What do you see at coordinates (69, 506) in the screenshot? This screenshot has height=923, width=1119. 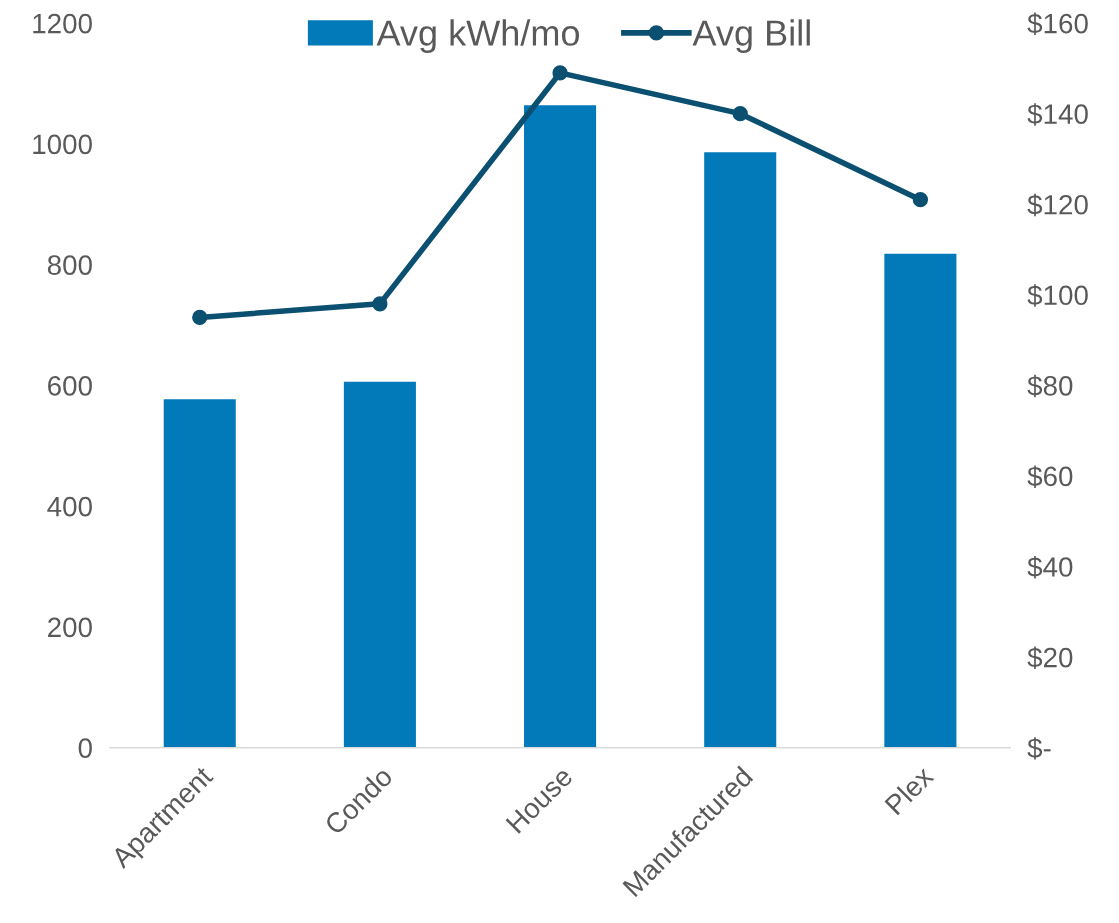 I see `y-tick-label: 400` at bounding box center [69, 506].